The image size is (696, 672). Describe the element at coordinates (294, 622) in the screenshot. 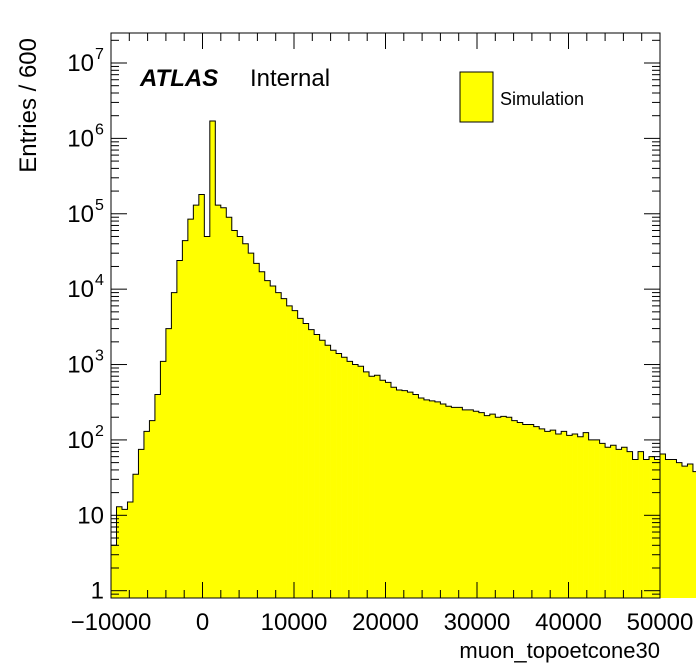

I see `x-tick-label: 10000` at that location.